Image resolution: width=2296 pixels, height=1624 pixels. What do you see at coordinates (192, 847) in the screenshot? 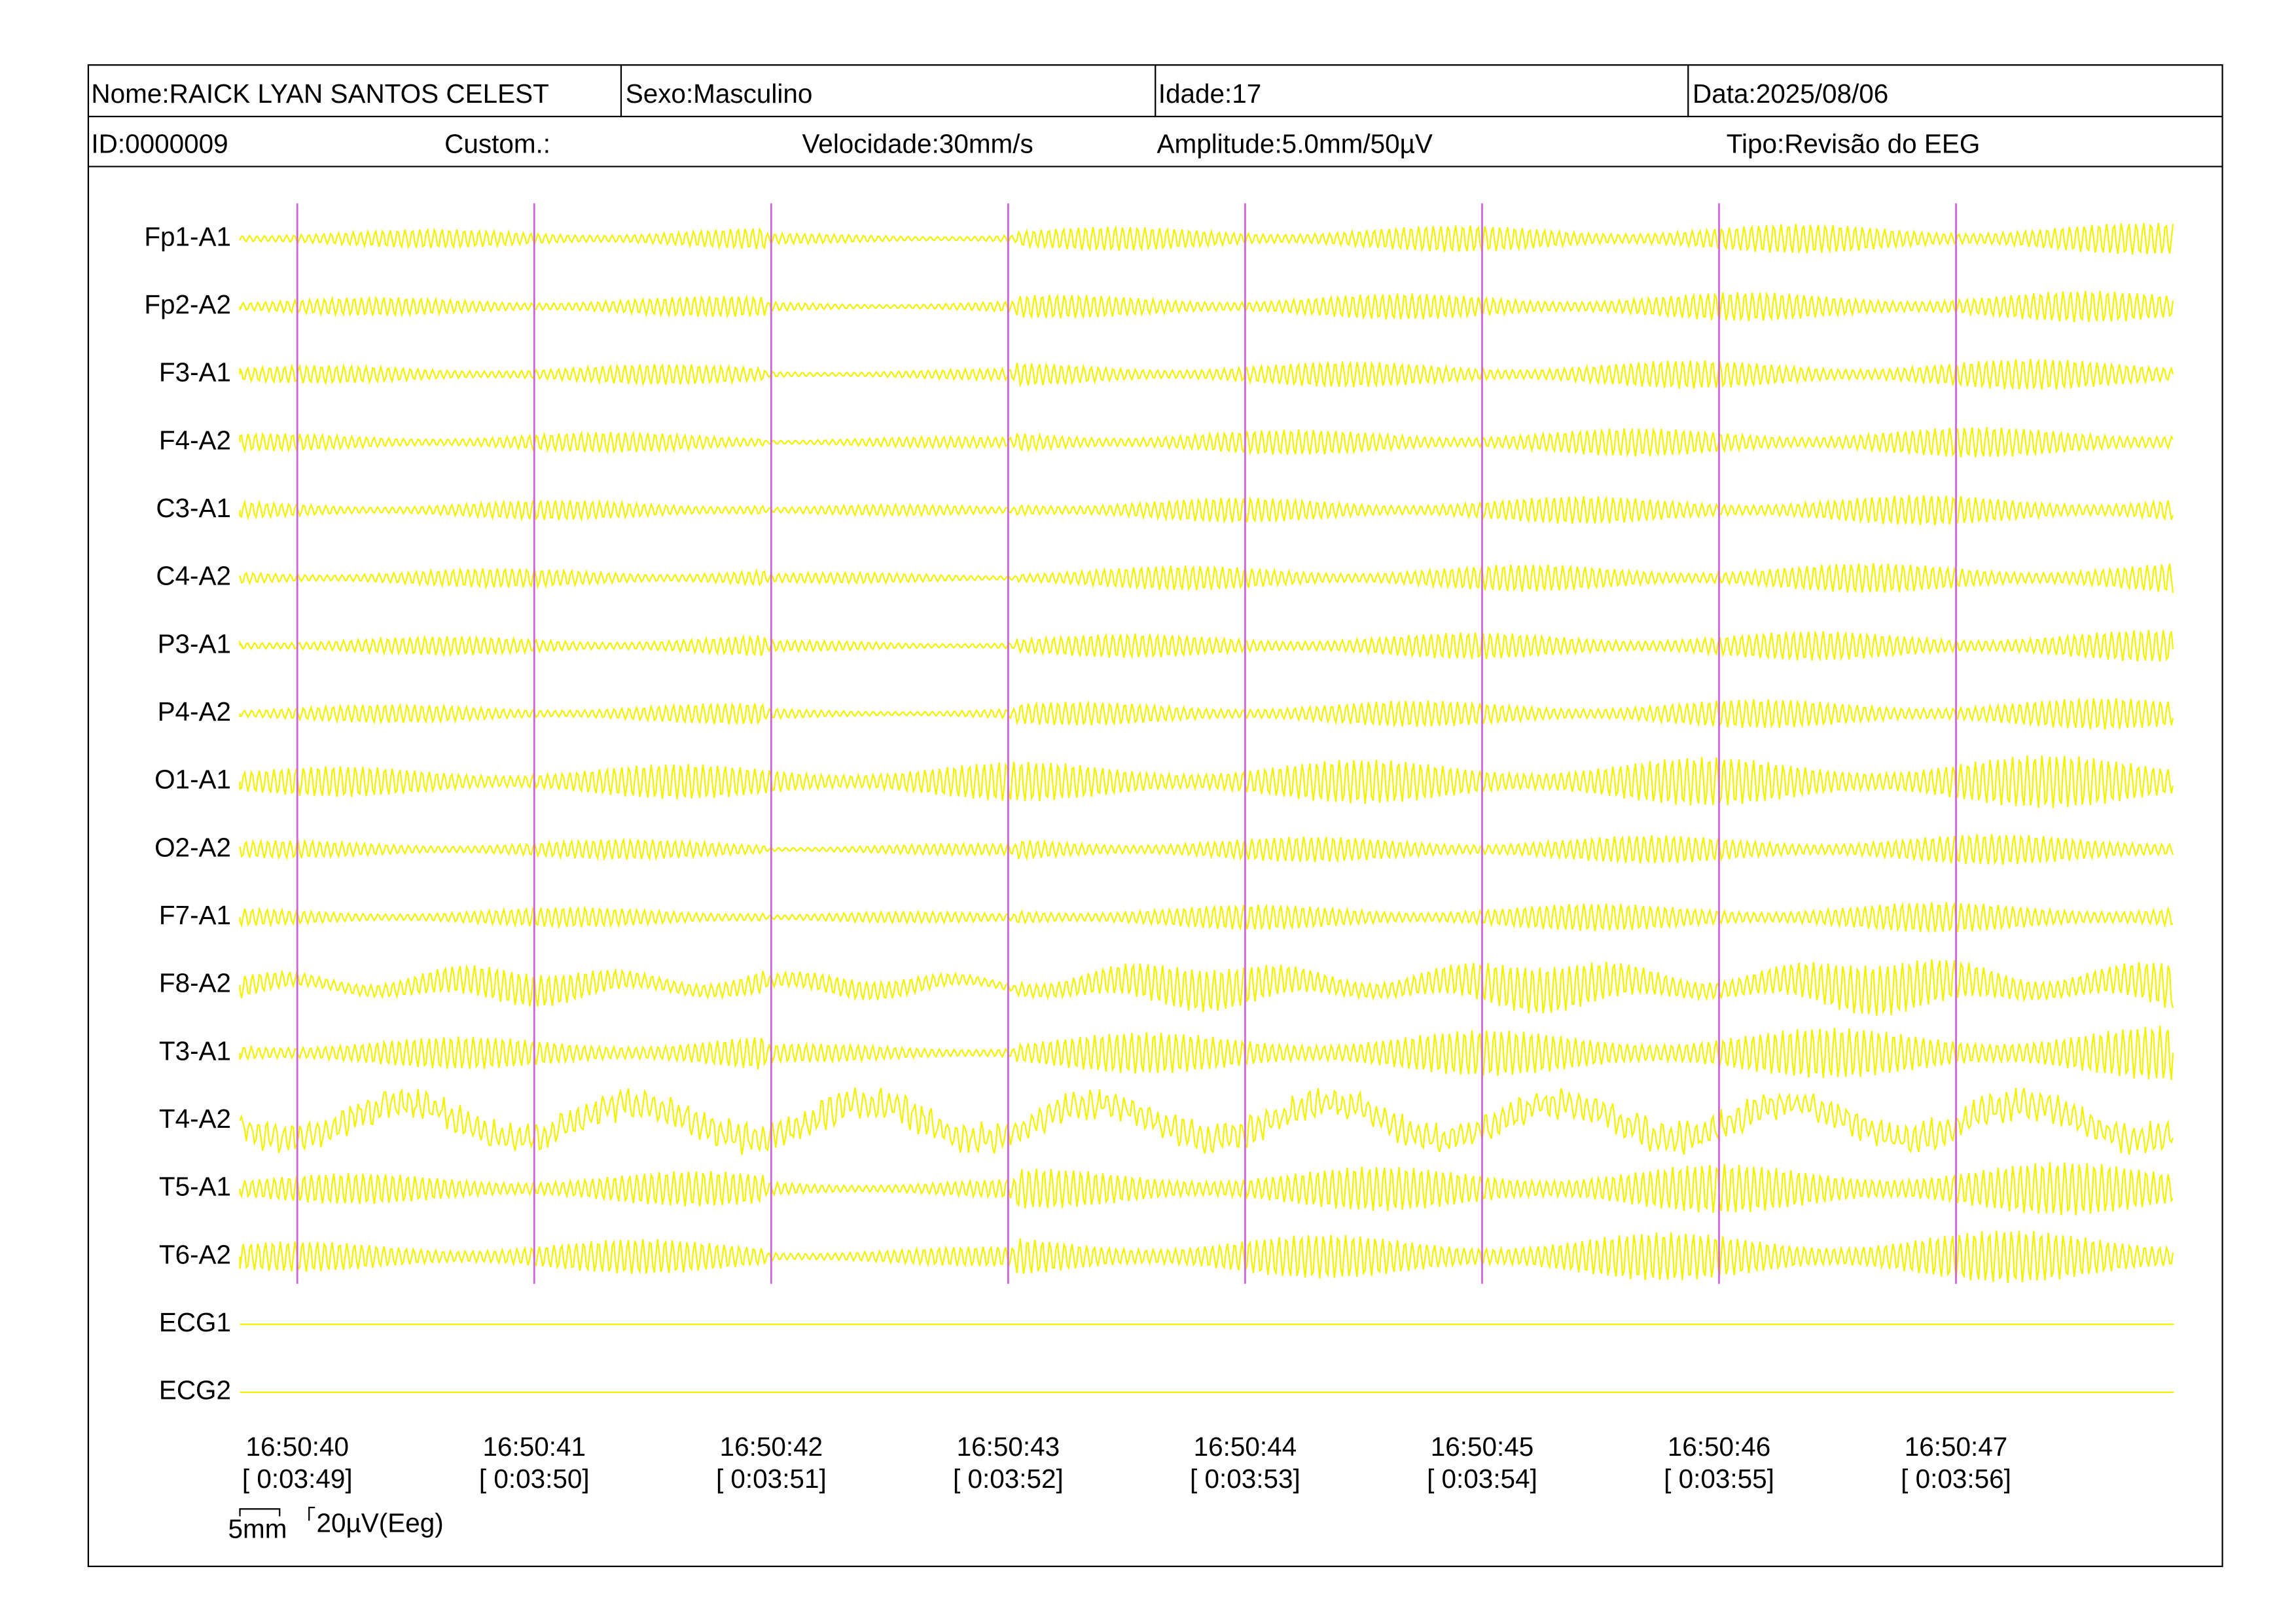
I see `channel-label: O2-A2` at bounding box center [192, 847].